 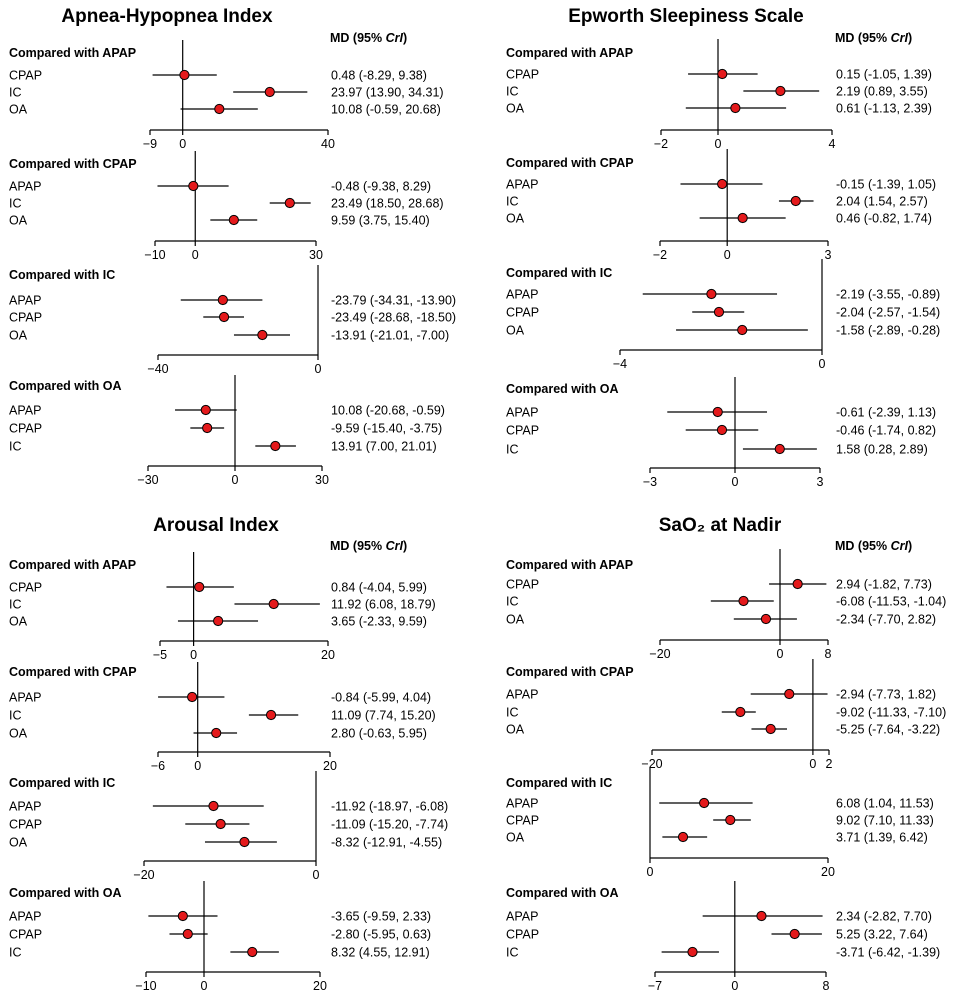 What do you see at coordinates (562, 893) in the screenshot?
I see `group-title: Compared with OA` at bounding box center [562, 893].